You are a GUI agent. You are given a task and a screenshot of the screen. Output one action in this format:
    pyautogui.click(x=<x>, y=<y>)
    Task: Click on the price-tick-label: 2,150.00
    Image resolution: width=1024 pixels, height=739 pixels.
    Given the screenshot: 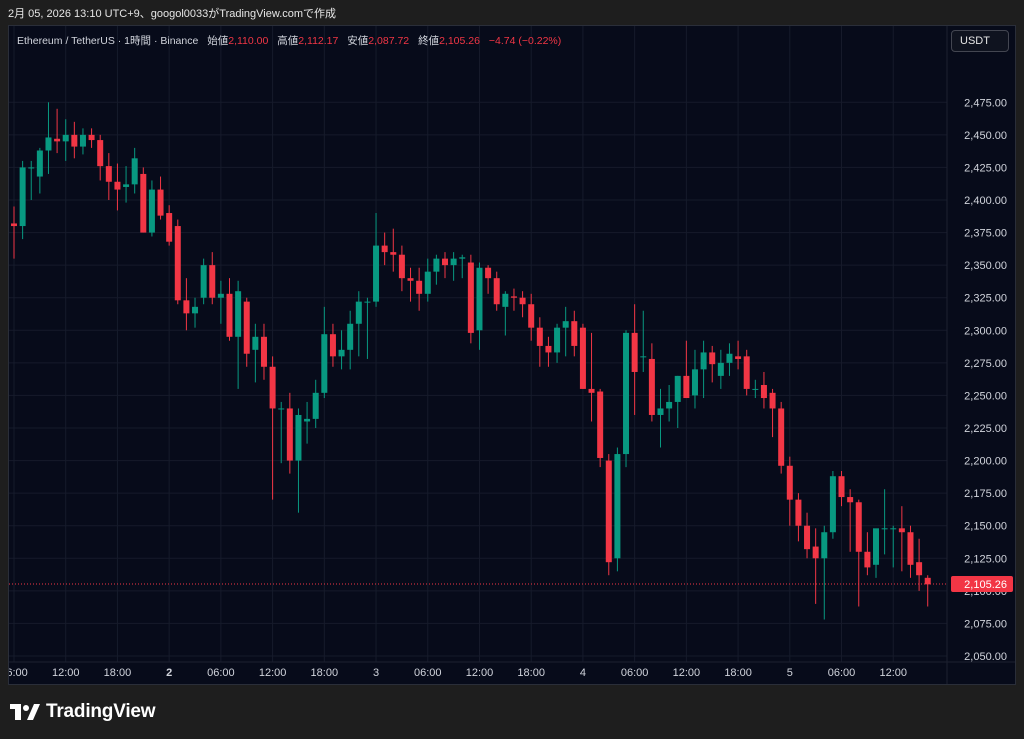 What is the action you would take?
    pyautogui.click(x=985, y=527)
    